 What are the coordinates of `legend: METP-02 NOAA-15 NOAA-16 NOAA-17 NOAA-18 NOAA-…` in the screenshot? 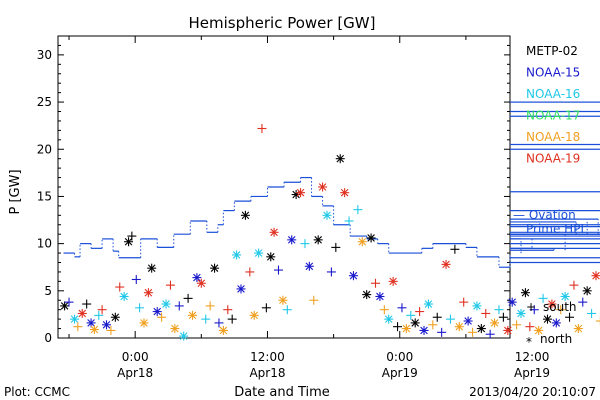 It's located at (548, 140).